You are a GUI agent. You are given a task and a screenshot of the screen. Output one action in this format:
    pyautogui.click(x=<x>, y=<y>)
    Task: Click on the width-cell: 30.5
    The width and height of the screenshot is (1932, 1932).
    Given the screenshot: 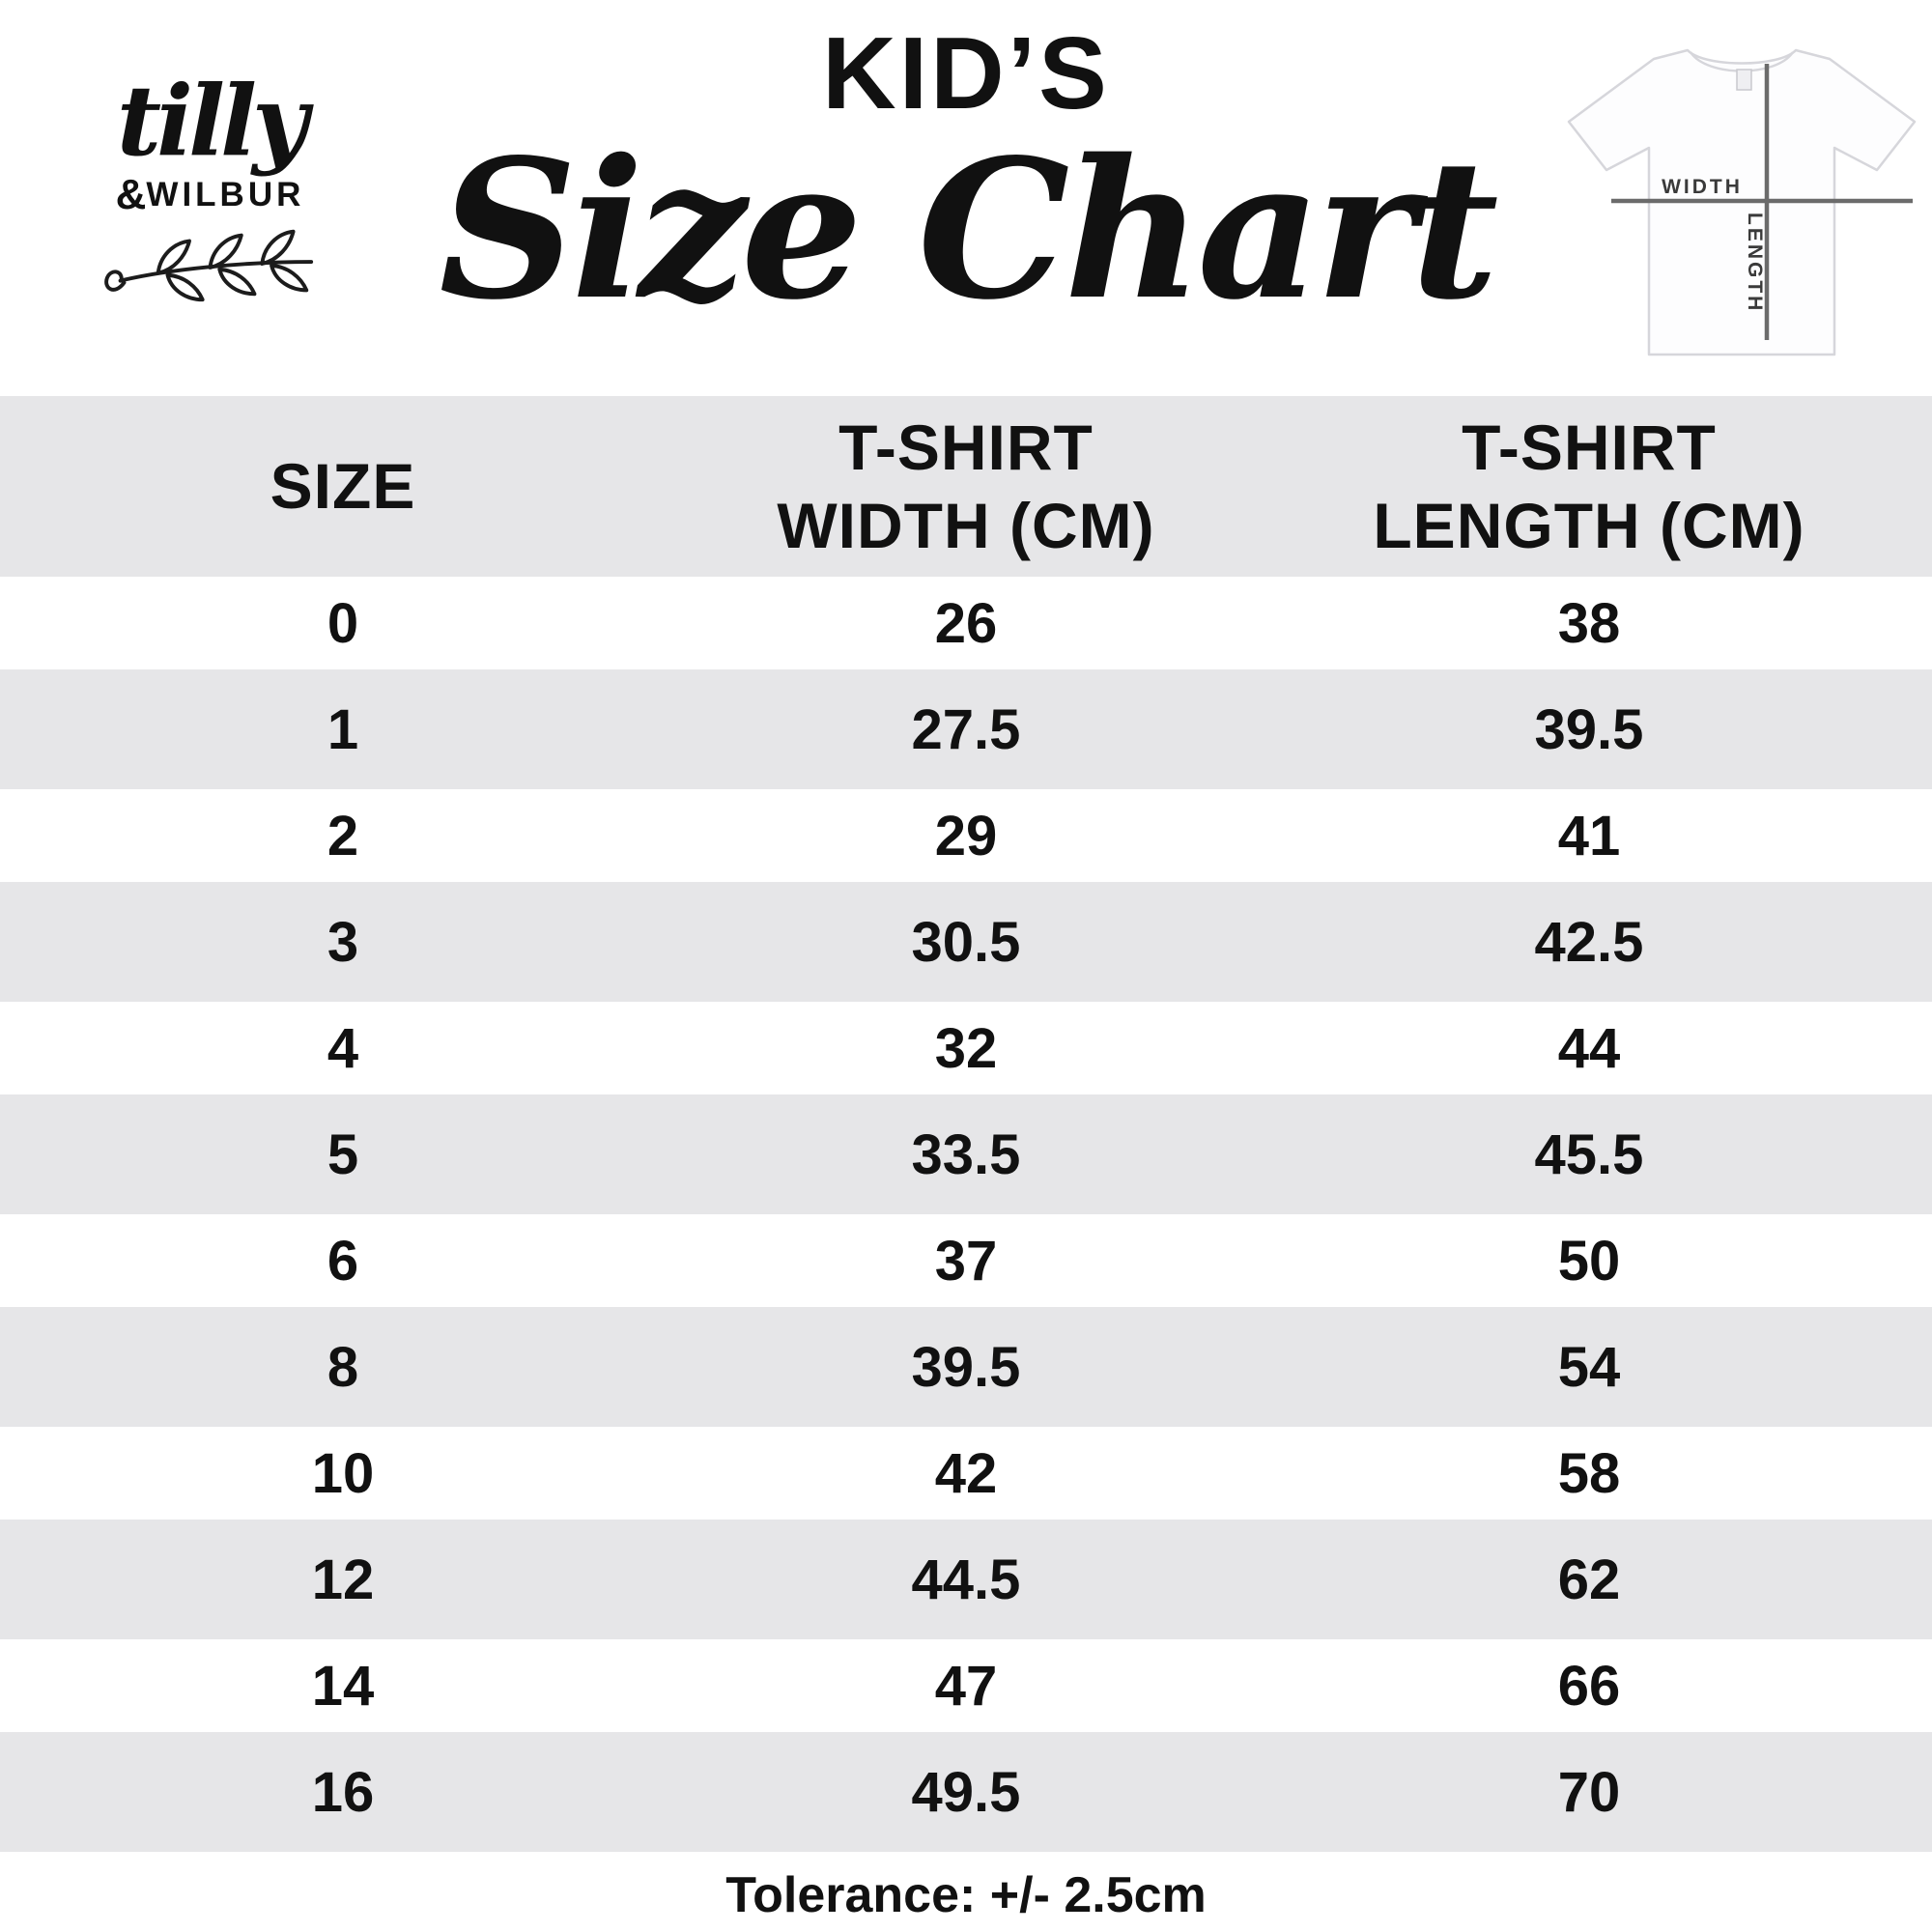 What is the action you would take?
    pyautogui.click(x=966, y=942)
    